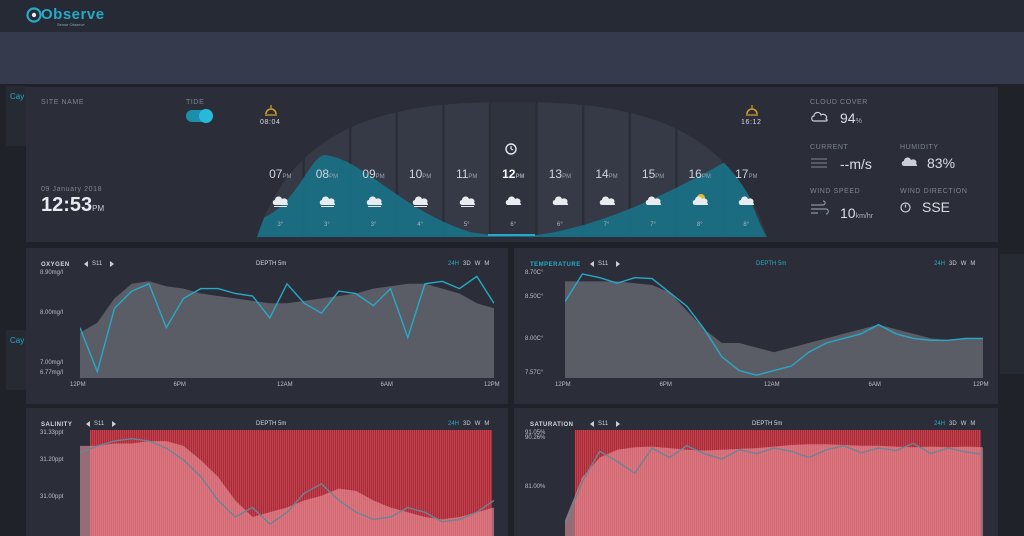 The width and height of the screenshot is (1024, 536). I want to click on wind-speed-unit: km/hr, so click(864, 216).